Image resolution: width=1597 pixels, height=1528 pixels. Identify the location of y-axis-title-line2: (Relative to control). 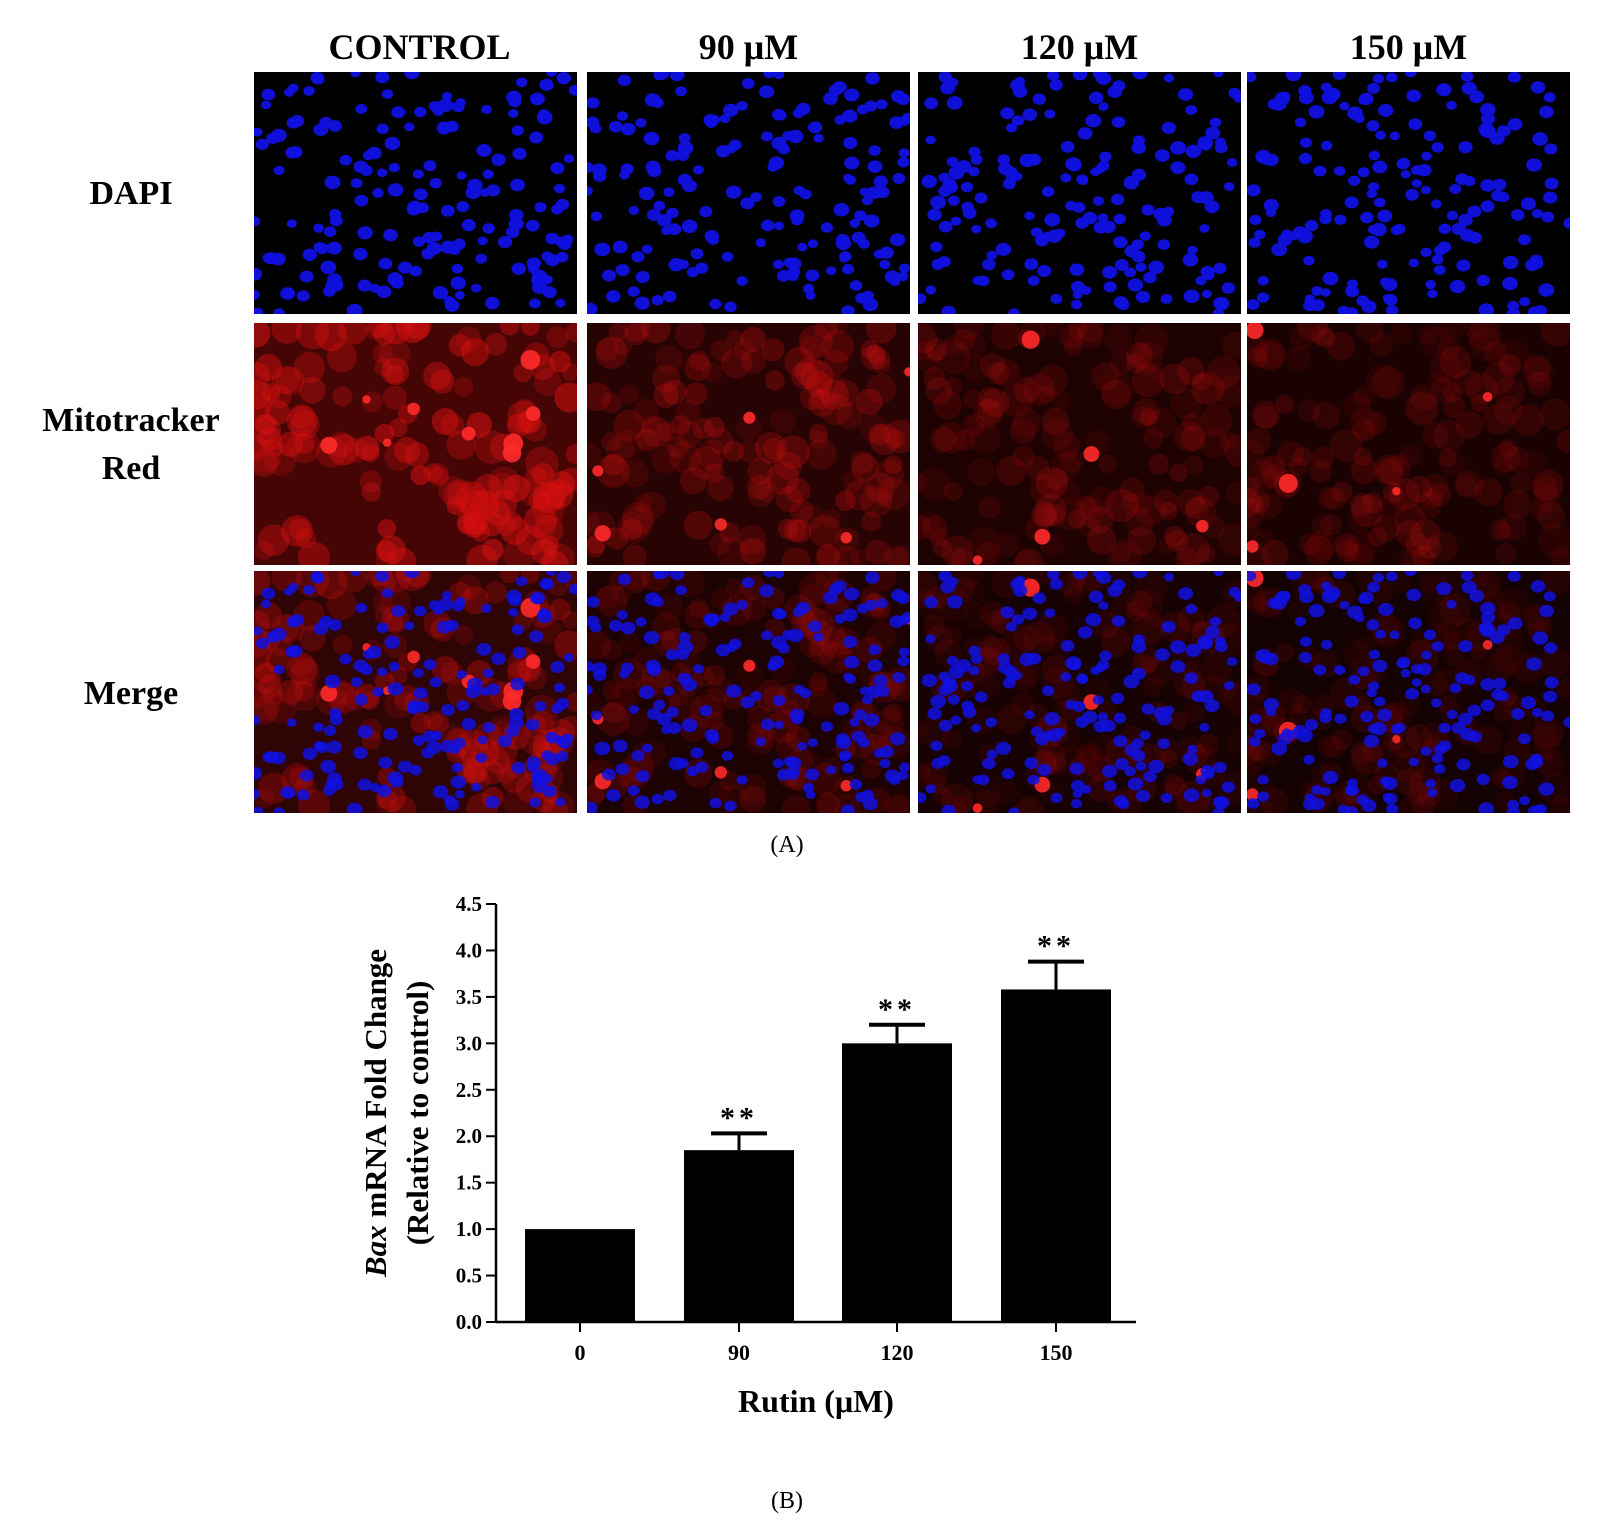
(417, 1113).